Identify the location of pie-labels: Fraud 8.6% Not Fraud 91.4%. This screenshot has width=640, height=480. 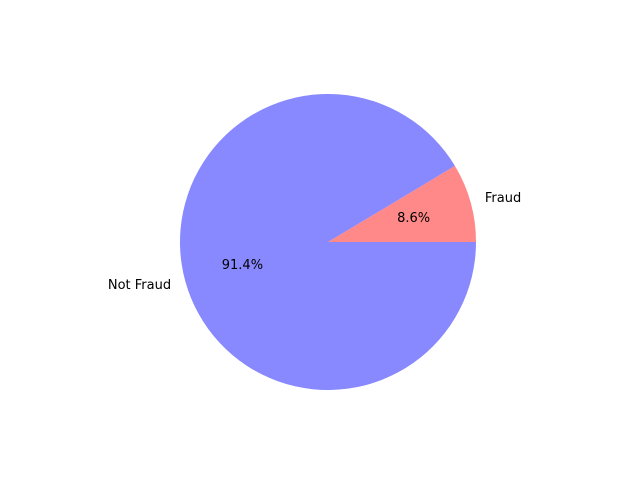
(314, 242).